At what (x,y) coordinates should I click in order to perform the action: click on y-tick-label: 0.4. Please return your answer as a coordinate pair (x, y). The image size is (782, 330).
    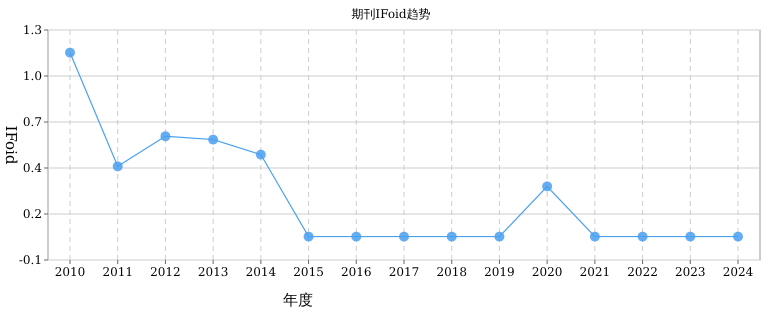
    Looking at the image, I should click on (32, 168).